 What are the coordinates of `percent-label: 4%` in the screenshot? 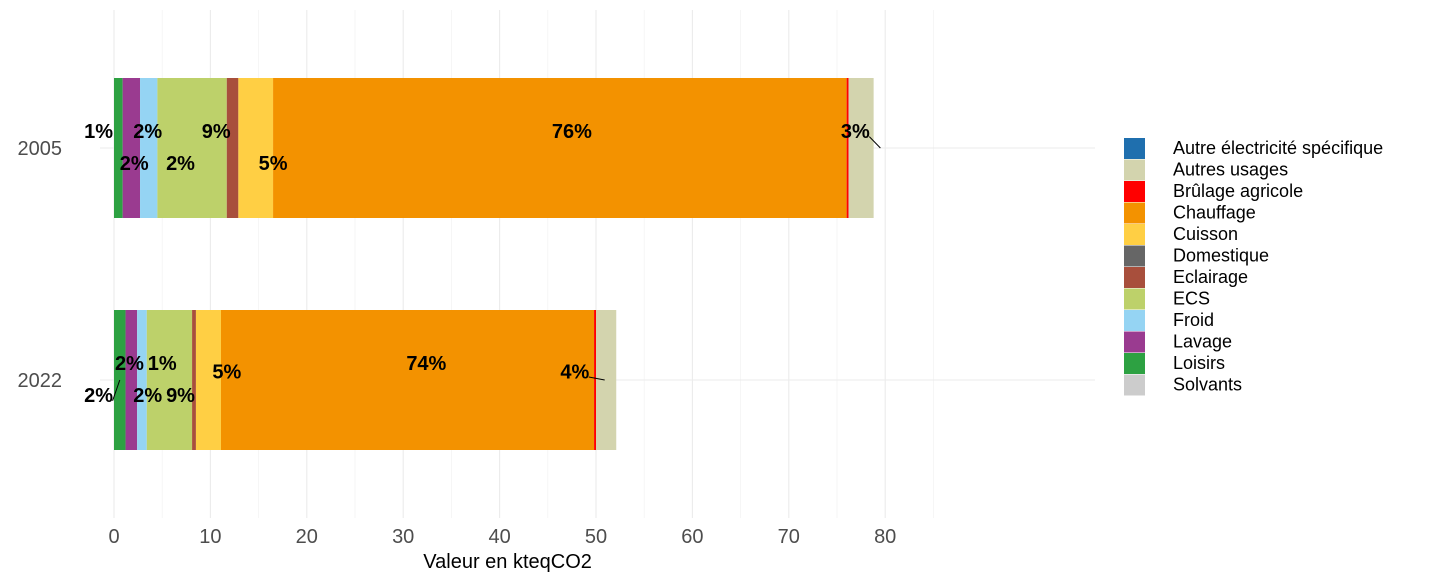 It's located at (574, 372).